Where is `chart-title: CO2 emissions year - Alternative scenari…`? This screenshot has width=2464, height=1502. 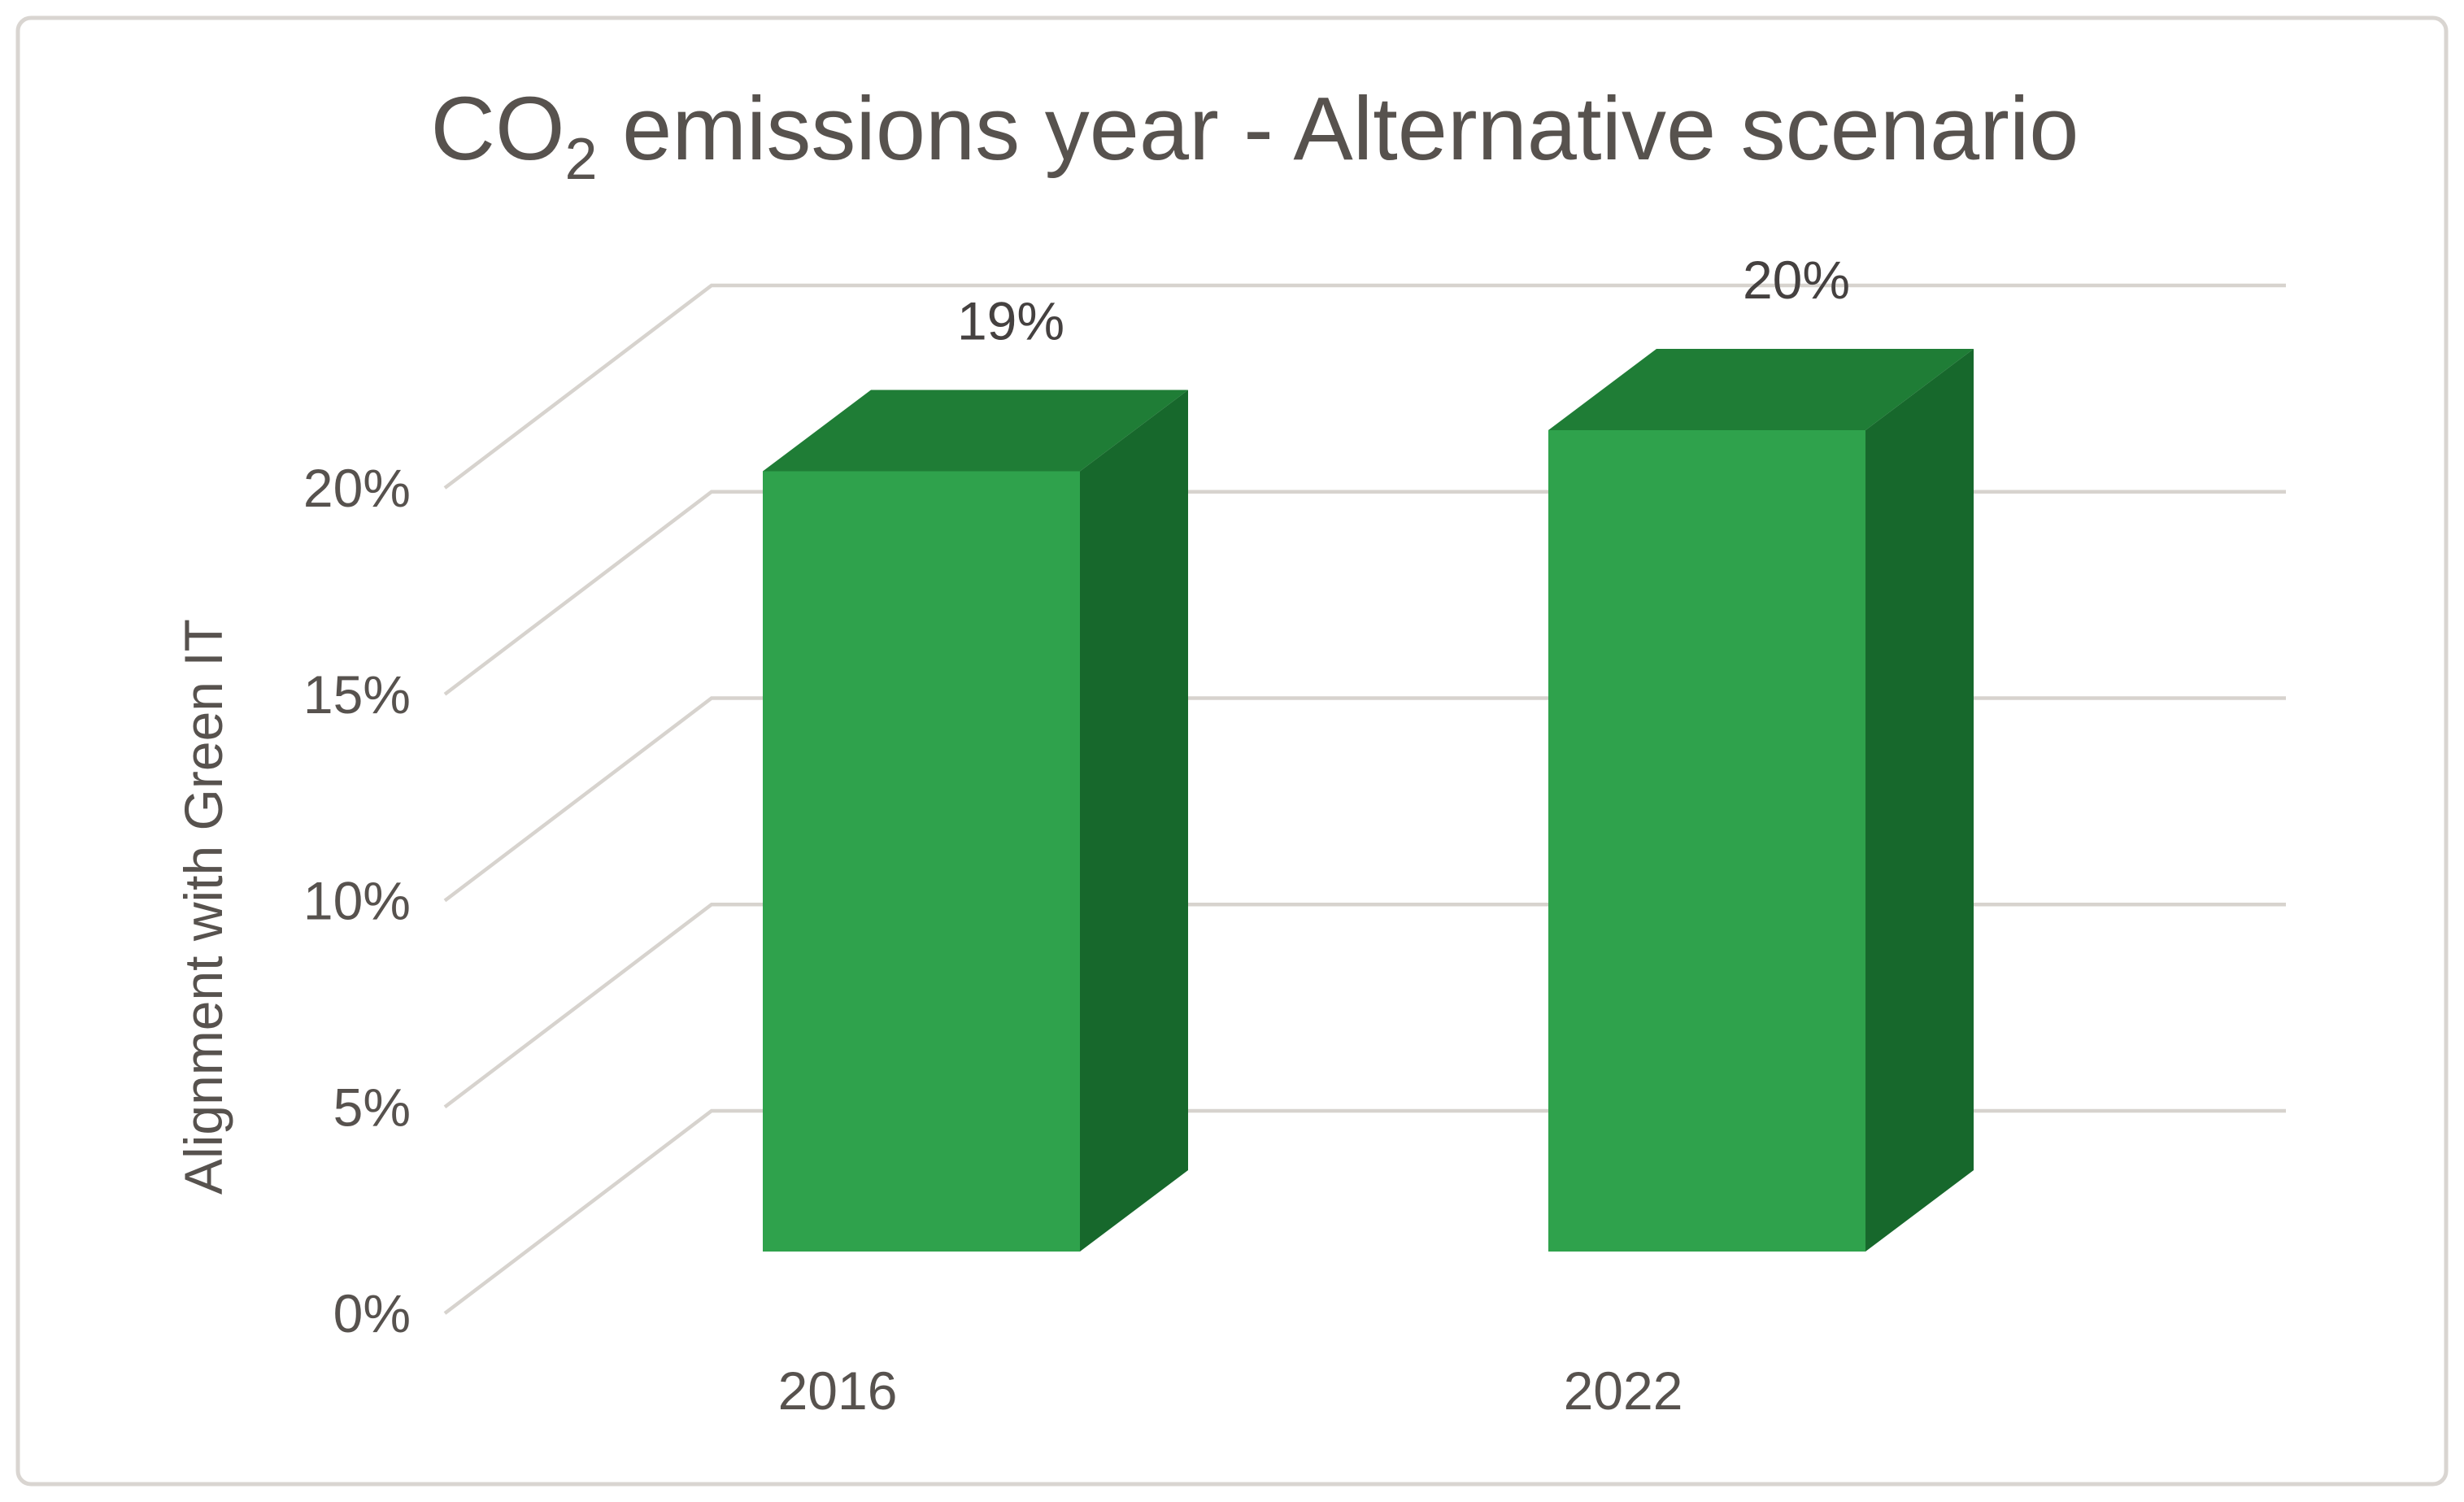 chart-title: CO2 emissions year - Alternative scenari… is located at coordinates (1255, 135).